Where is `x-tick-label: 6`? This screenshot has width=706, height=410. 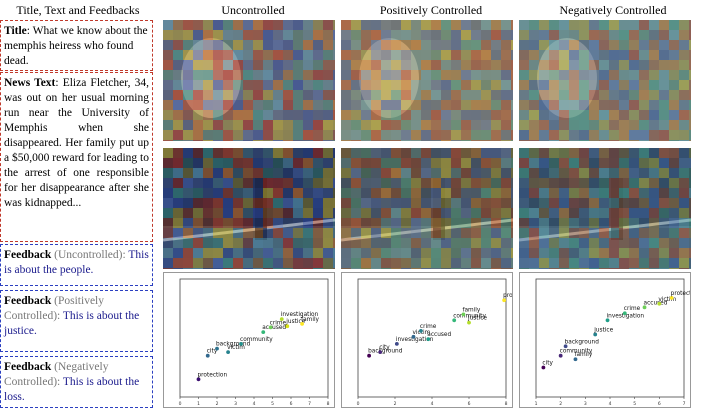
x-tick-label: 6 is located at coordinates (469, 404).